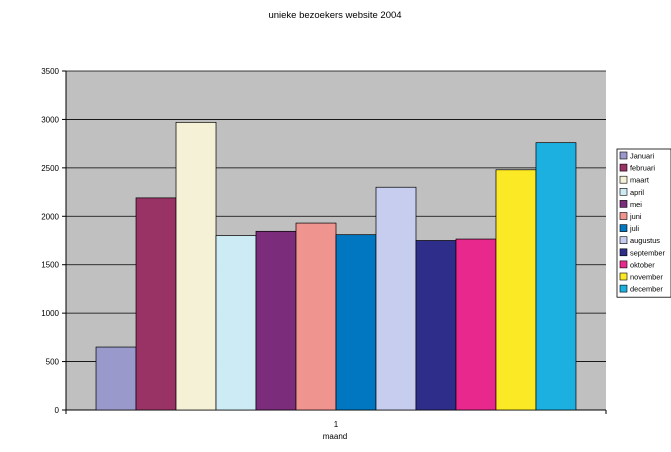  Describe the element at coordinates (556, 276) in the screenshot. I see `bar-december` at that location.